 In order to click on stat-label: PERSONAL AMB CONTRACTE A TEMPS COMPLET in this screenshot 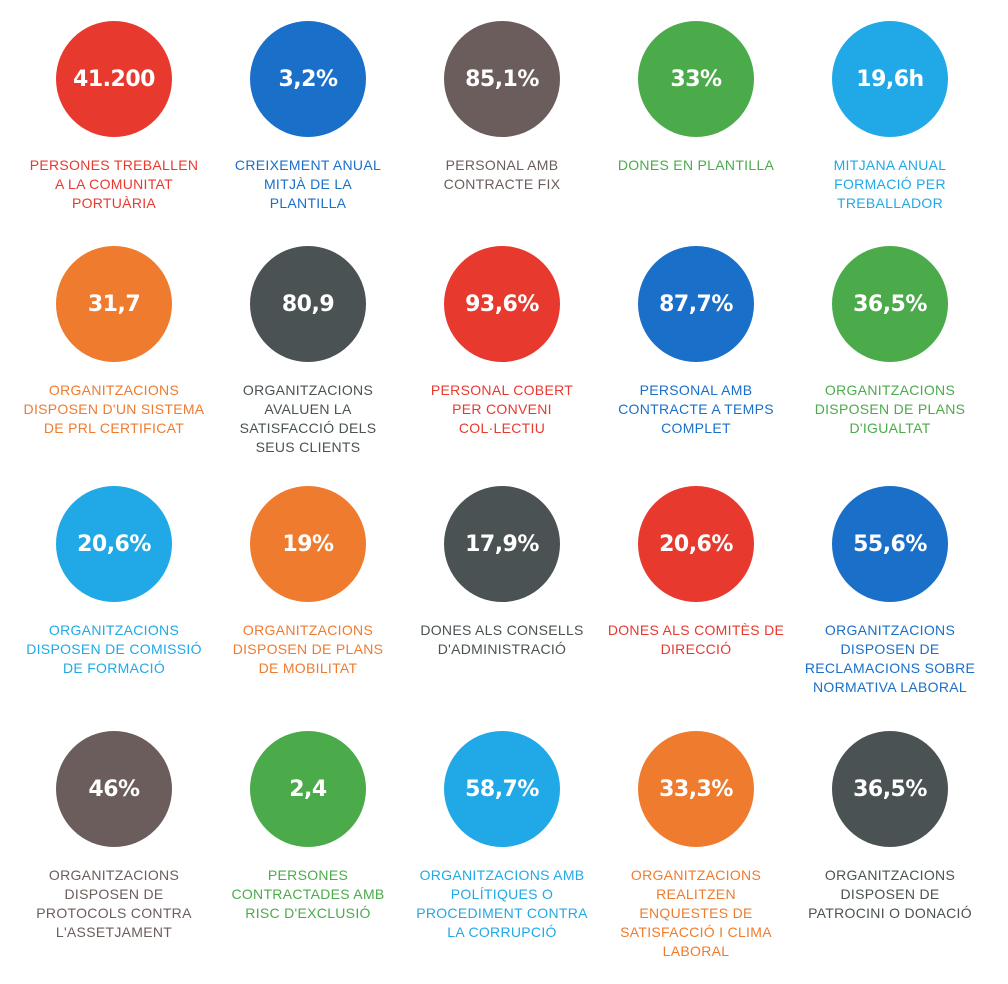, I will do `click(696, 409)`.